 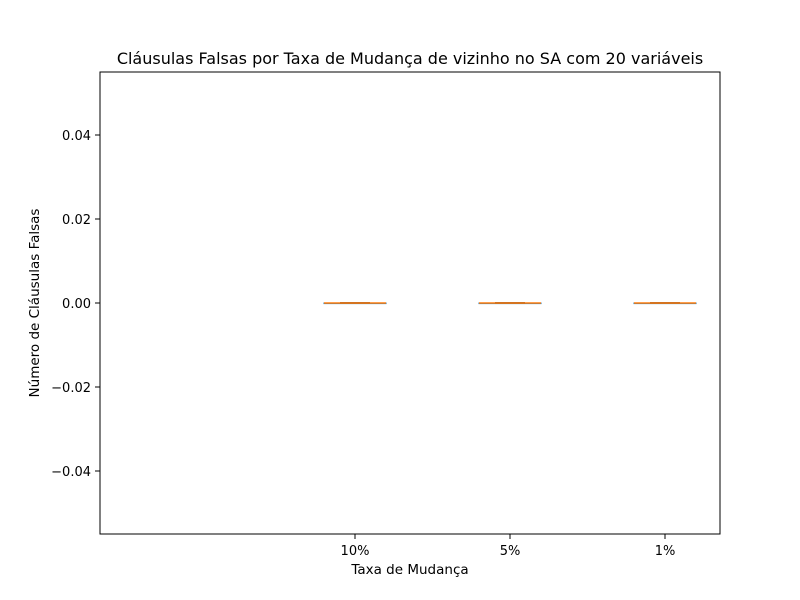 I want to click on y-axis-title: Número de Cláusulas Falsas, so click(x=35, y=303).